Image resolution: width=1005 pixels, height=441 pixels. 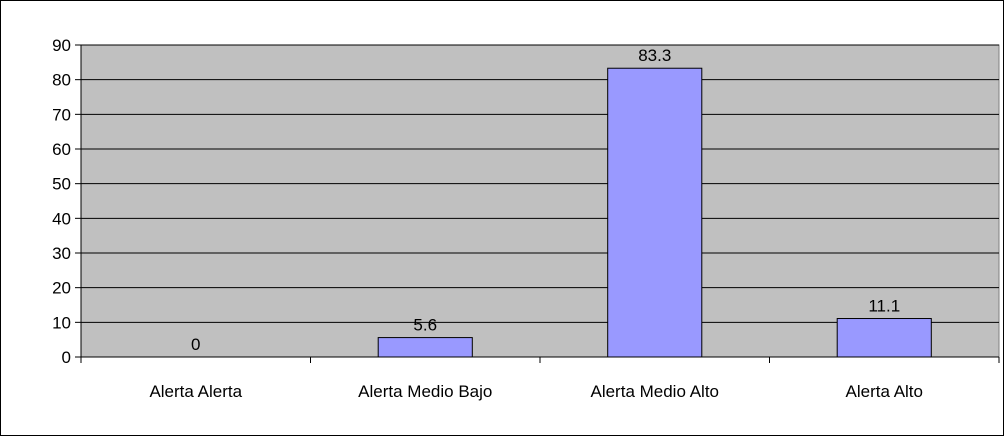 What do you see at coordinates (885, 391) in the screenshot?
I see `x-tick-label: Alerta Alto` at bounding box center [885, 391].